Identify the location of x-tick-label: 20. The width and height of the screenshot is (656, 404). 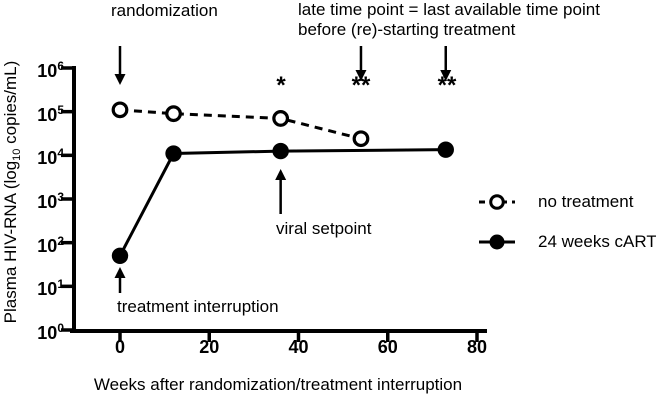
(209, 347).